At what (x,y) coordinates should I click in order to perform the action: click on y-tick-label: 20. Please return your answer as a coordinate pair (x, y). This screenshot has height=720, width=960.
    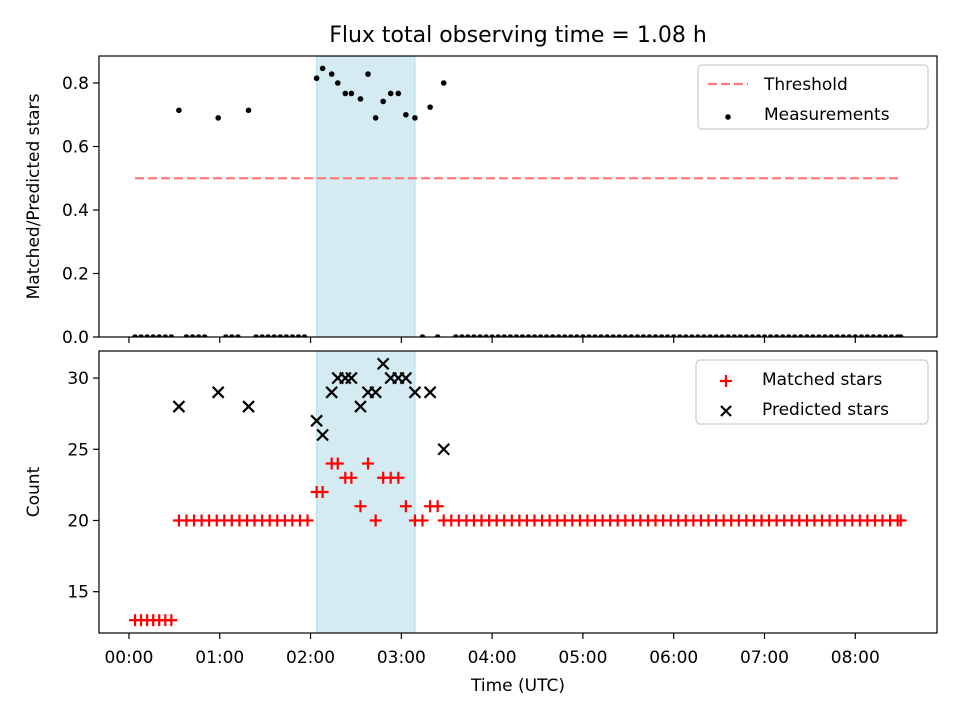
    Looking at the image, I should click on (78, 521).